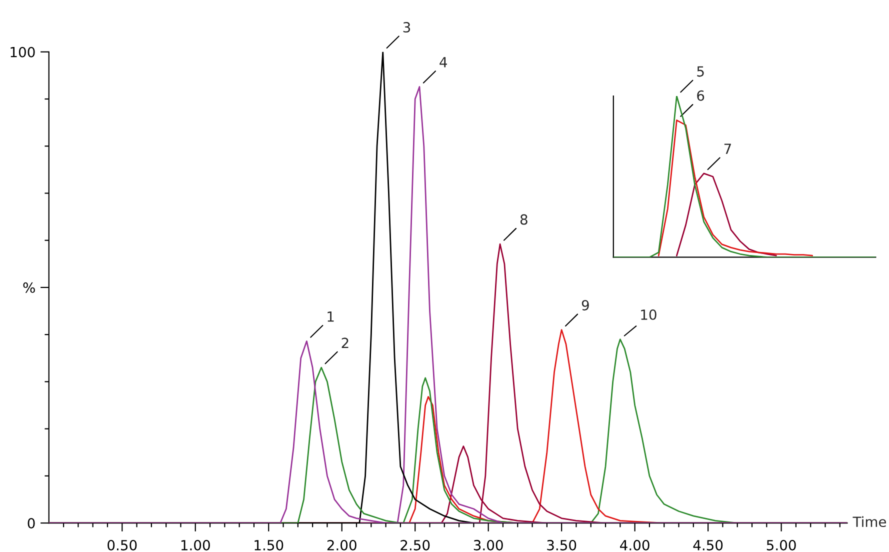  I want to click on annotation: 9, so click(585, 305).